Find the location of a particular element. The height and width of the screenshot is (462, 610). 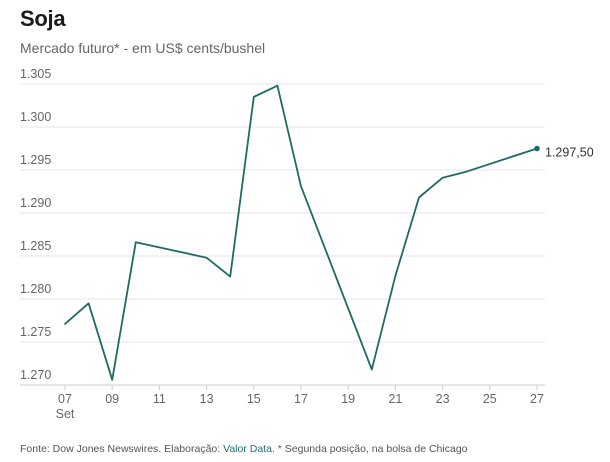

x-month-label: Set is located at coordinates (65, 414).